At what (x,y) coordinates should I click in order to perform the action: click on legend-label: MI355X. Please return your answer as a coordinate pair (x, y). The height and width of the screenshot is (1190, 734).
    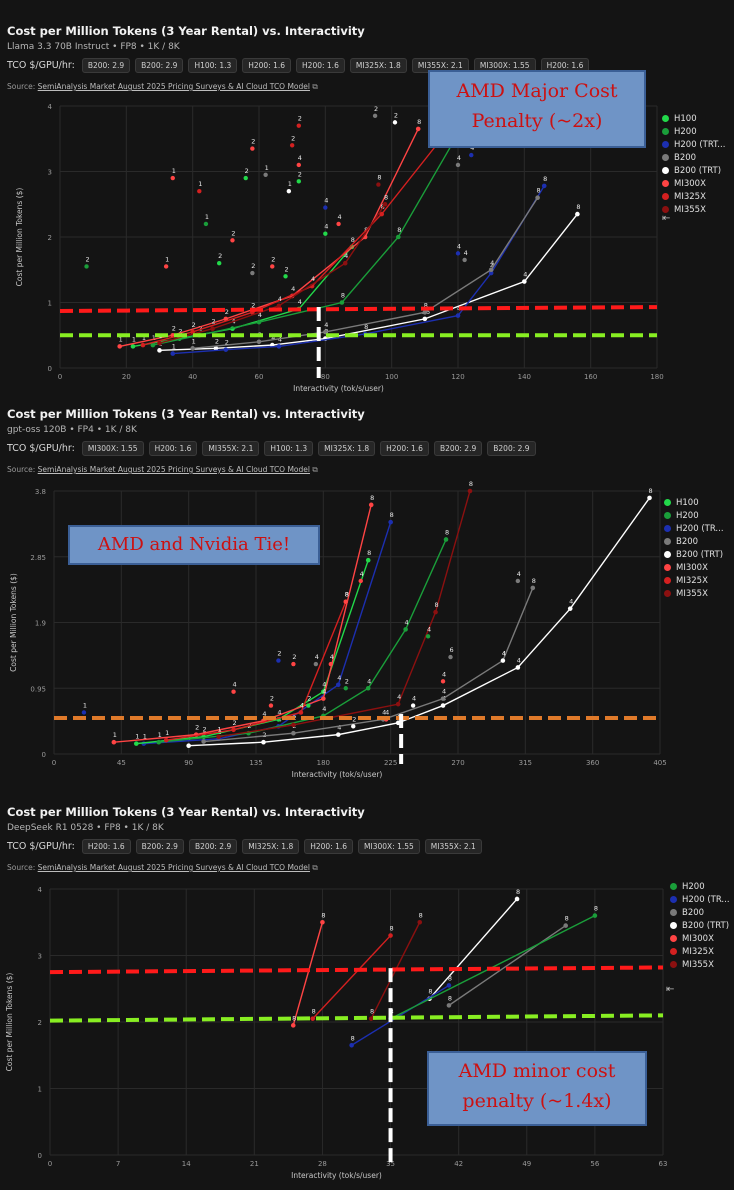
    Looking at the image, I should click on (692, 593).